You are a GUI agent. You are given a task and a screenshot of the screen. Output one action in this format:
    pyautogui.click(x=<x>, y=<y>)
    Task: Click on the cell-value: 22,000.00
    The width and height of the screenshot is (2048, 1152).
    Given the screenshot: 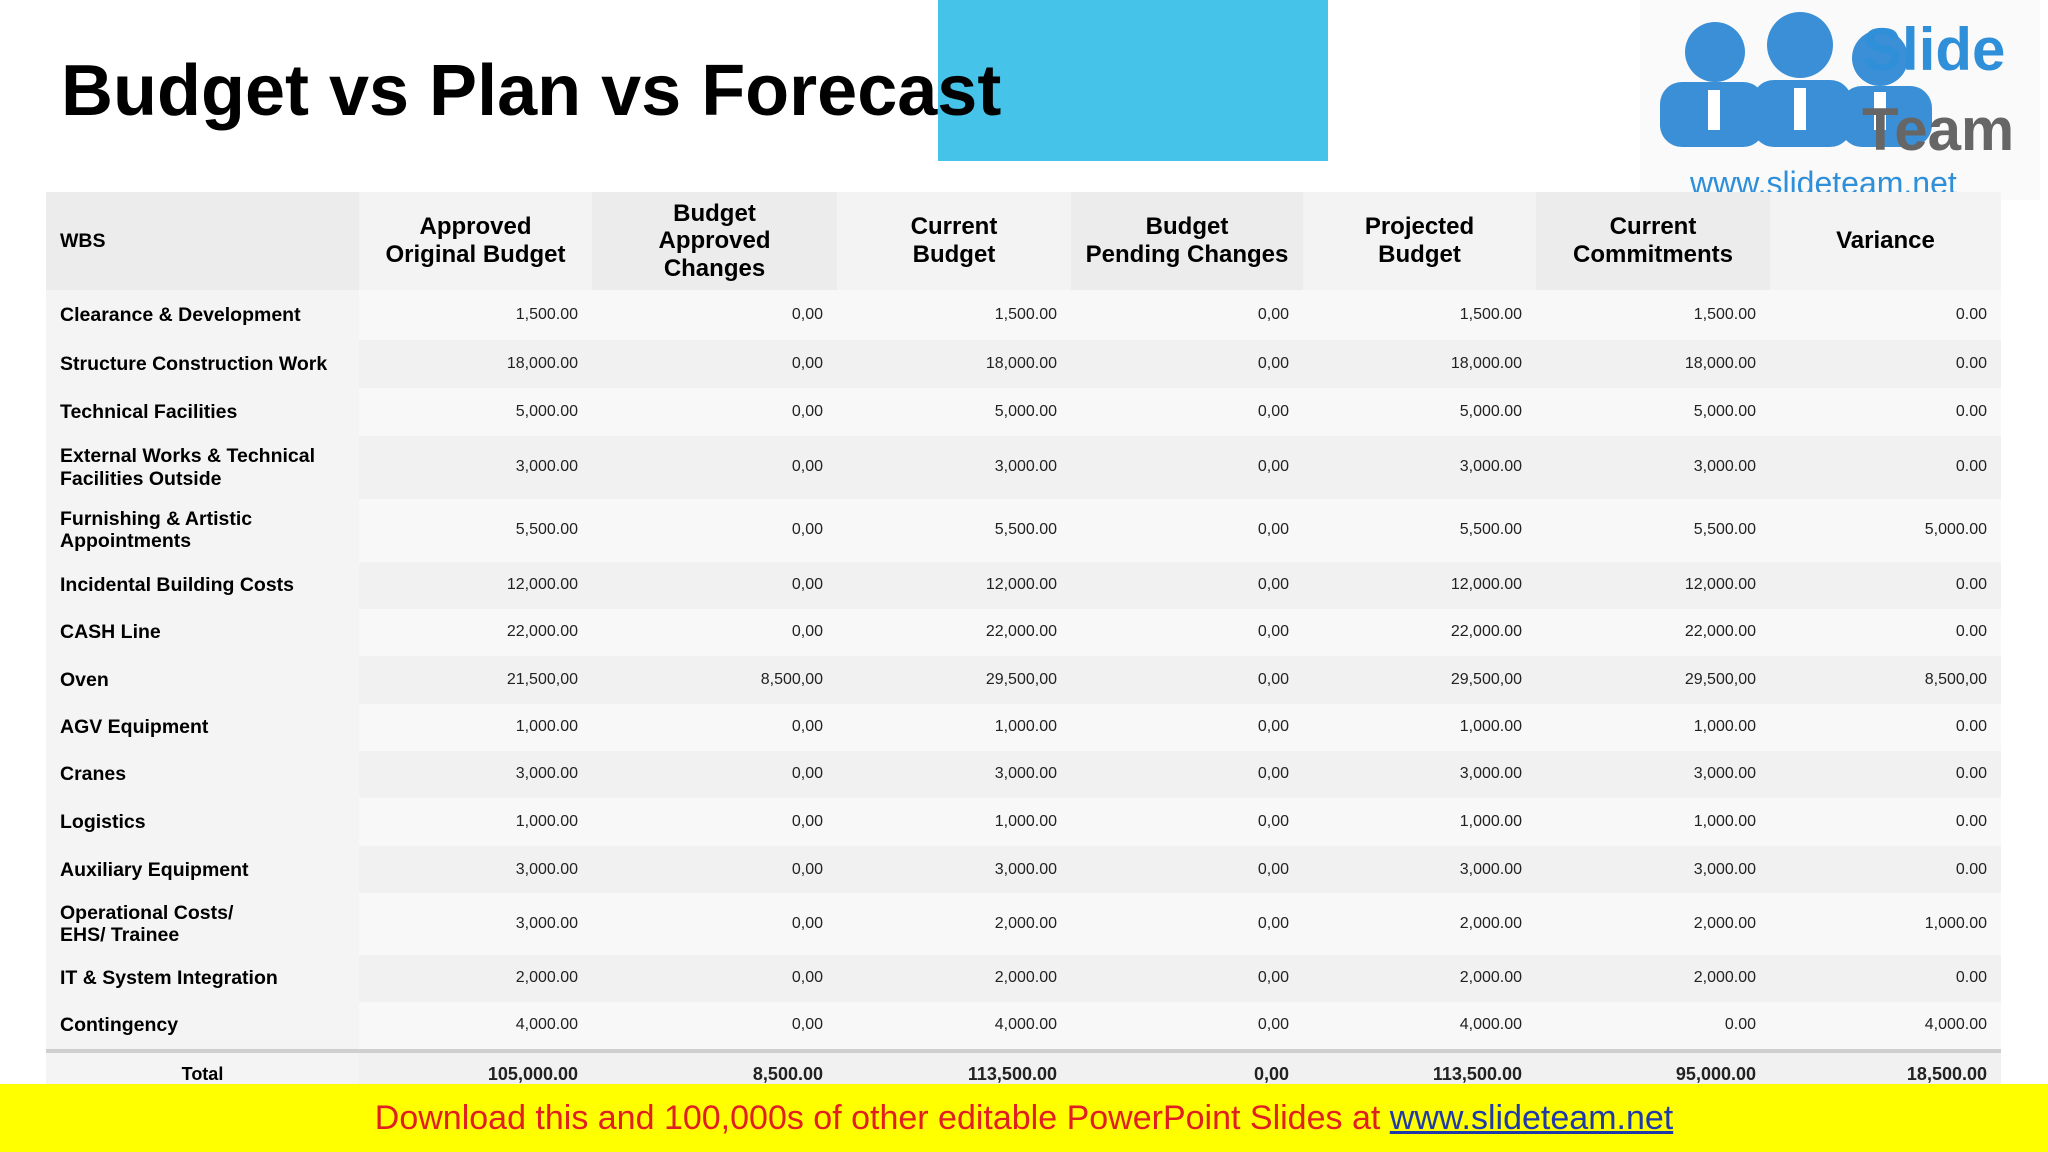 What is the action you would take?
    pyautogui.click(x=1419, y=632)
    